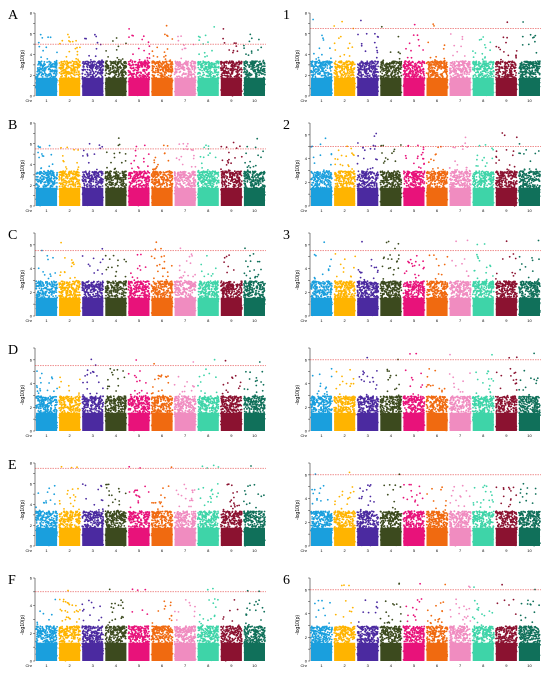  What do you see at coordinates (391, 60) in the screenshot?
I see `chromosome-4-points` at bounding box center [391, 60].